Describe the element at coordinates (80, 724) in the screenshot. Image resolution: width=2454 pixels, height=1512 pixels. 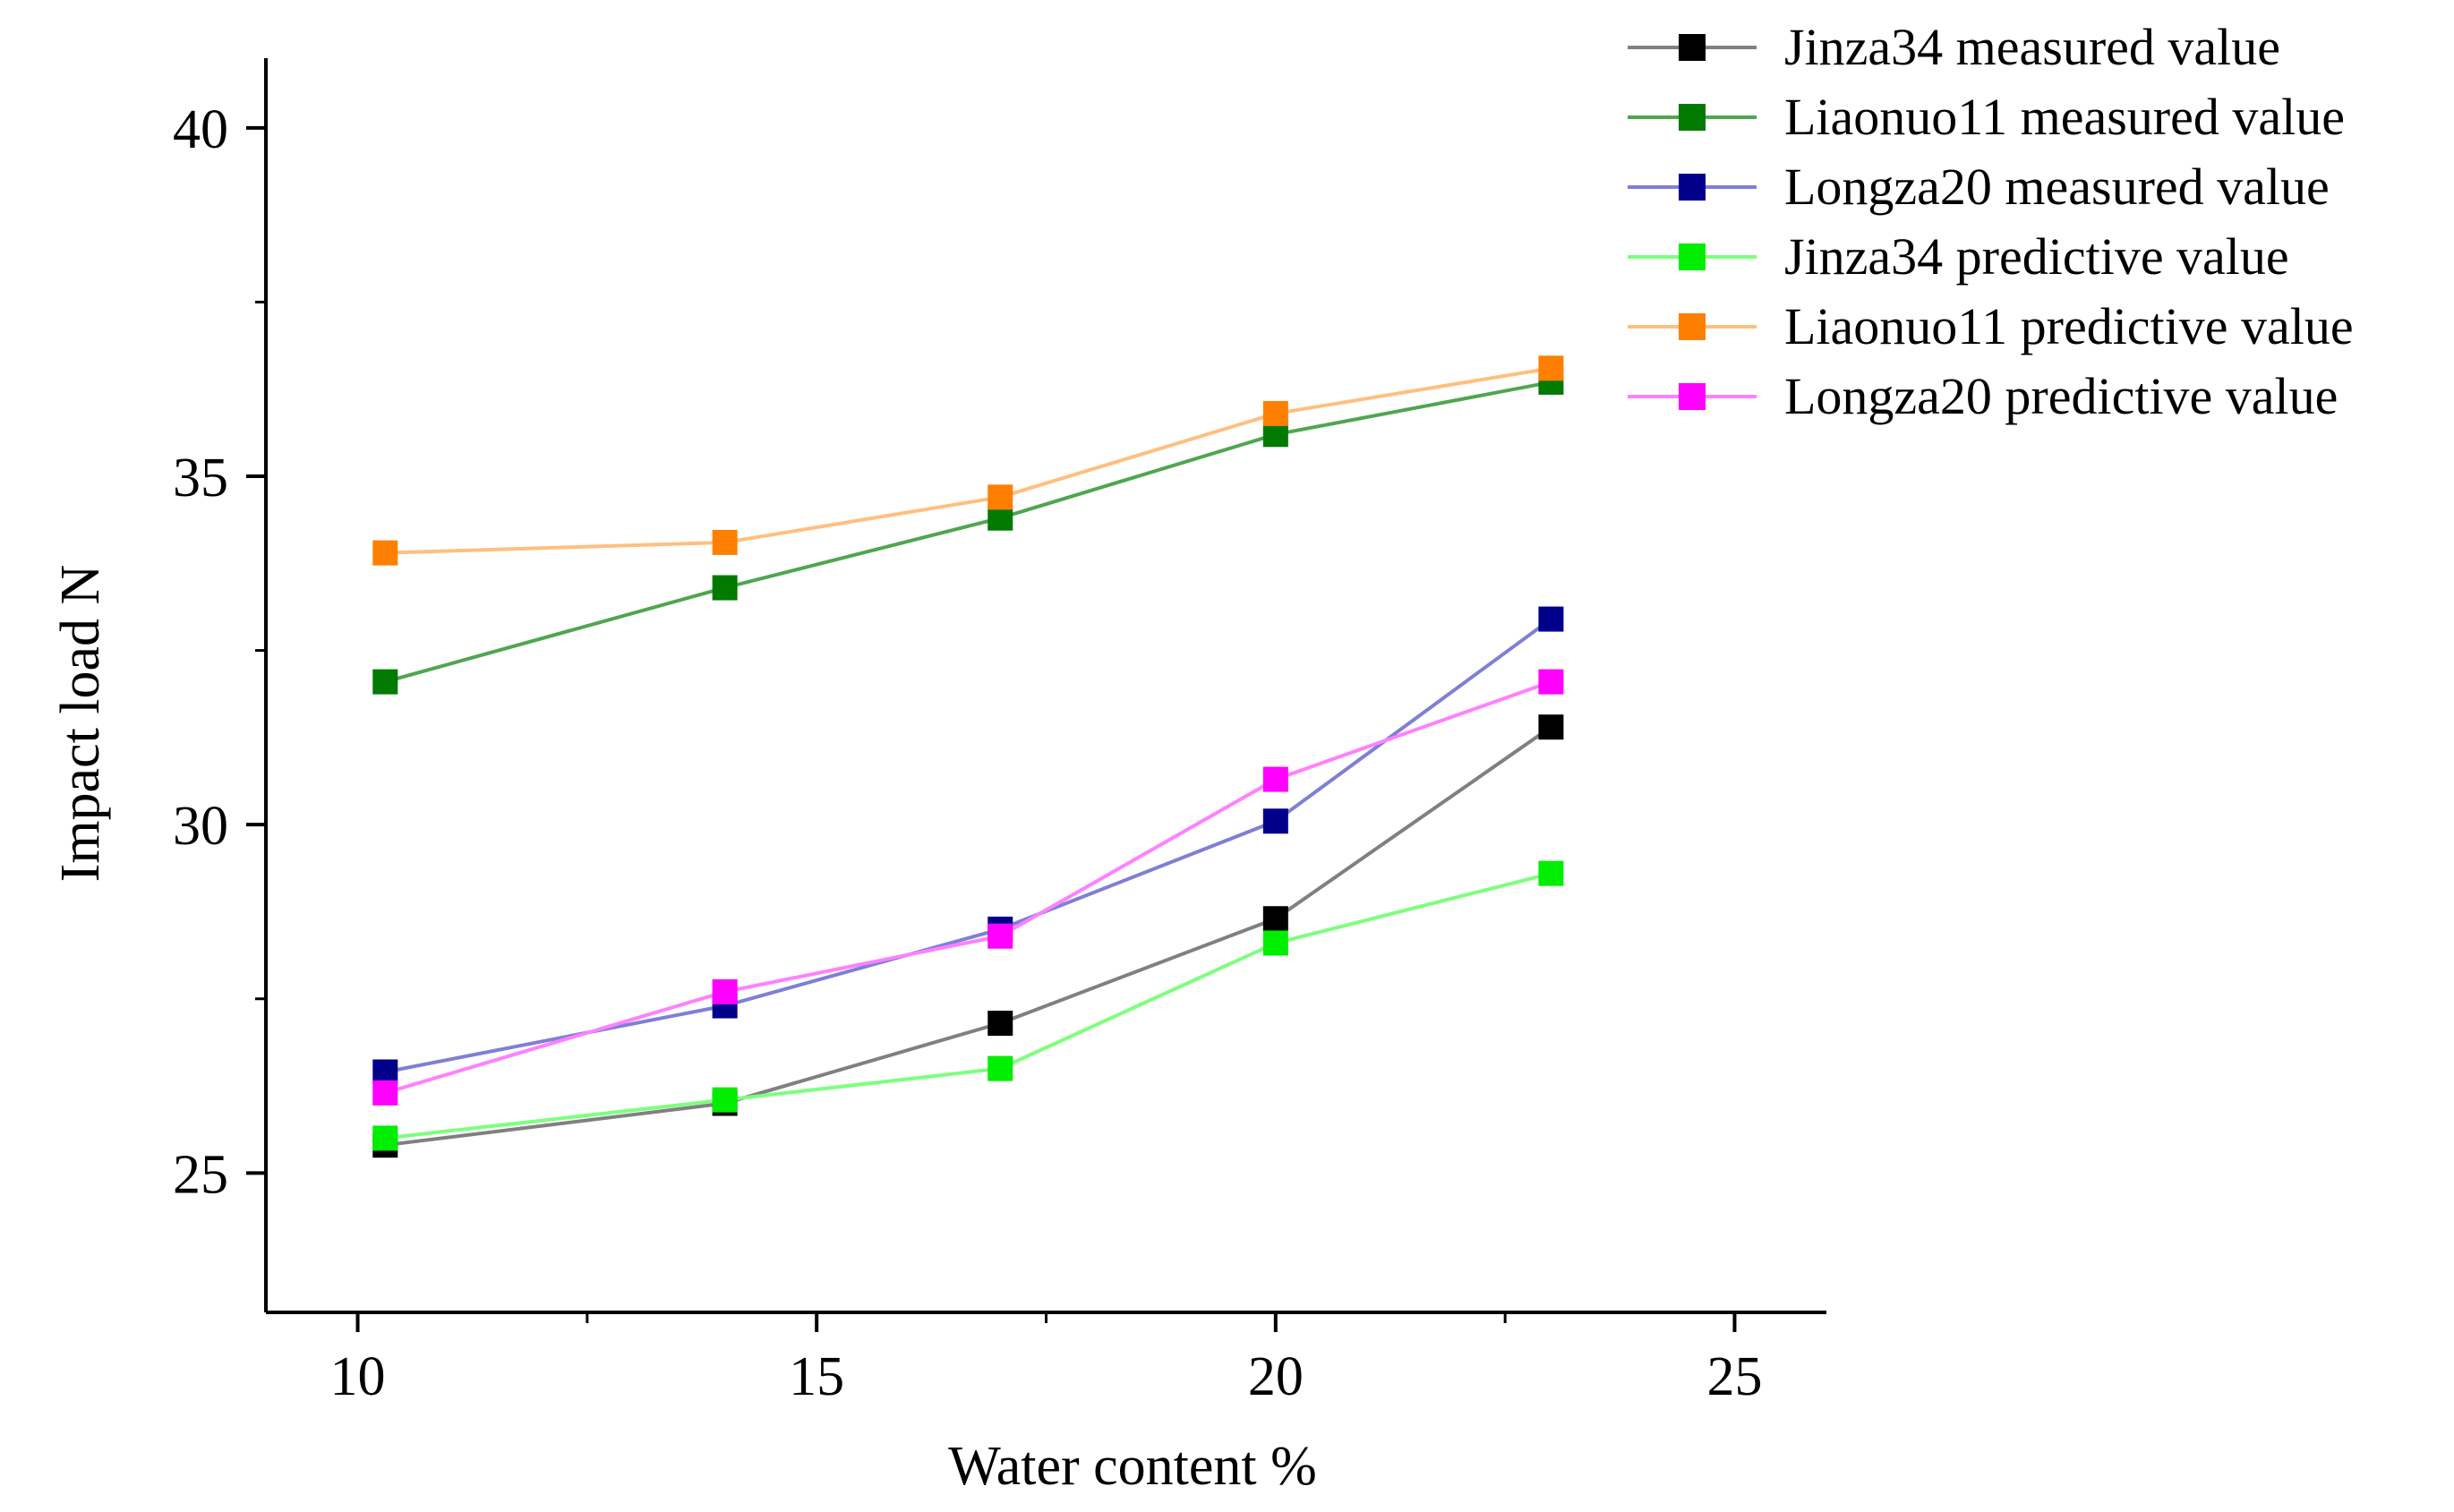
I see `y-axis-title: Impact load N` at that location.